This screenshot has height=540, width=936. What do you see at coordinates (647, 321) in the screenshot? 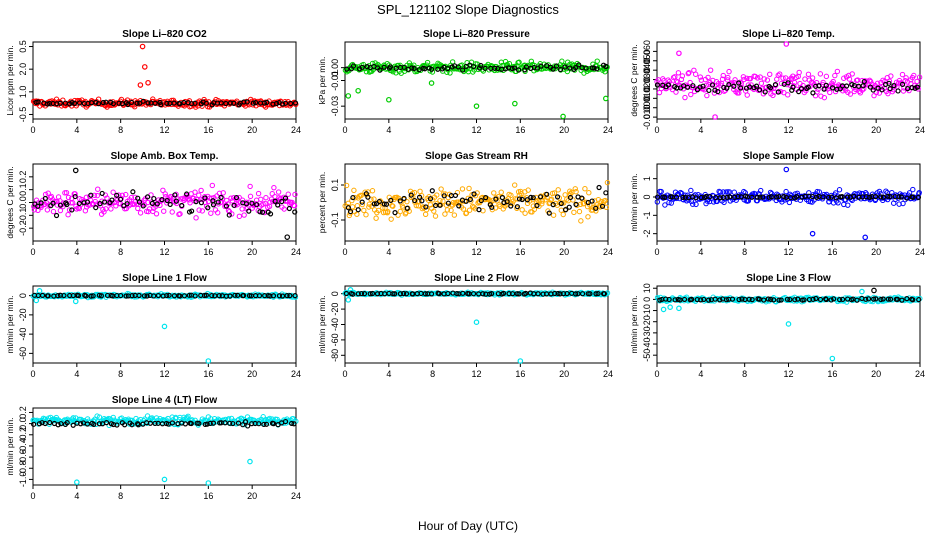
I see `y-tick-label: -20` at bounding box center [647, 321].